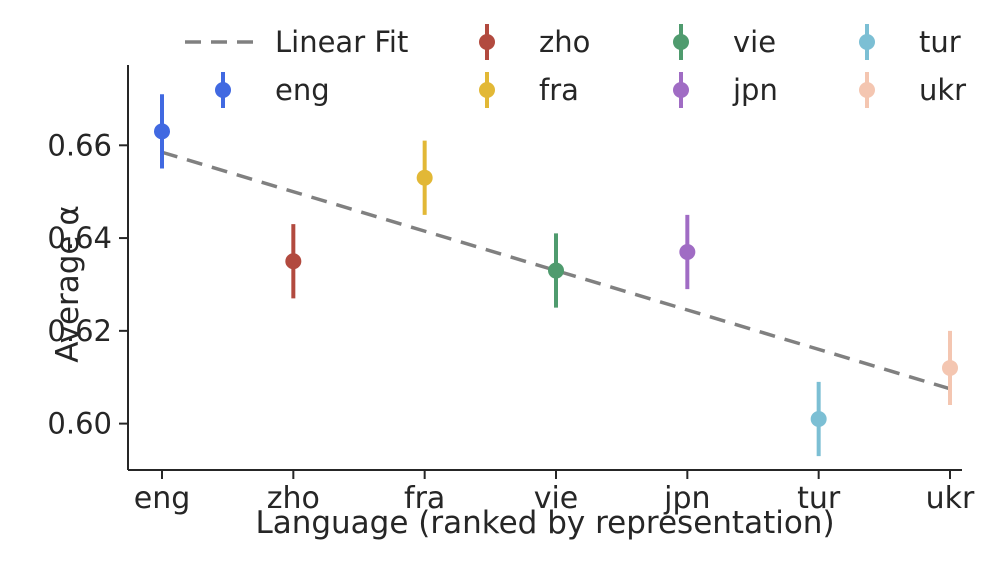  I want to click on marker-fra, so click(424, 177).